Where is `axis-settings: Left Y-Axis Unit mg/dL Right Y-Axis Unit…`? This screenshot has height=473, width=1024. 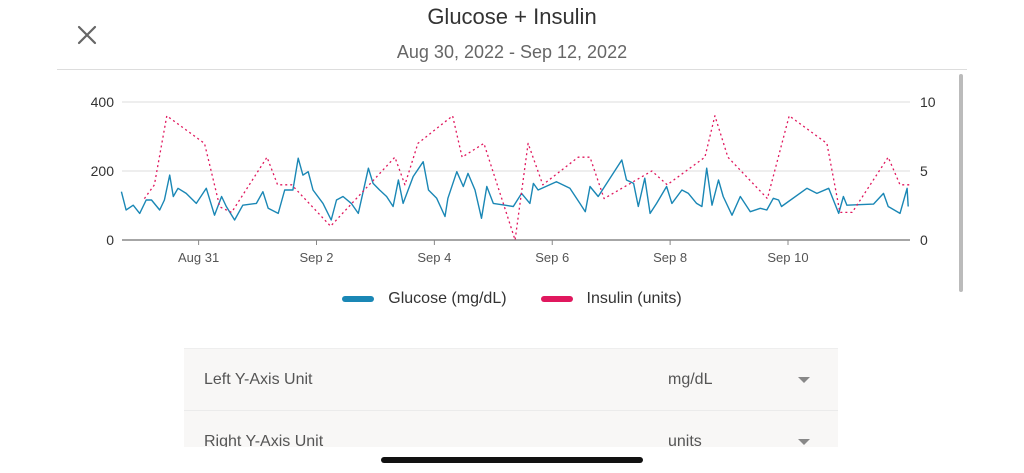
axis-settings: Left Y-Axis Unit mg/dL Right Y-Axis Unit… is located at coordinates (511, 397).